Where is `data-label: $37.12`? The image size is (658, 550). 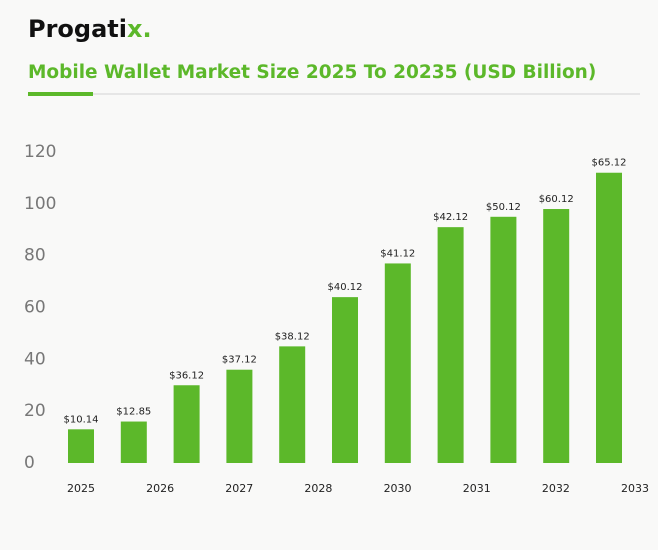 data-label: $37.12 is located at coordinates (239, 360).